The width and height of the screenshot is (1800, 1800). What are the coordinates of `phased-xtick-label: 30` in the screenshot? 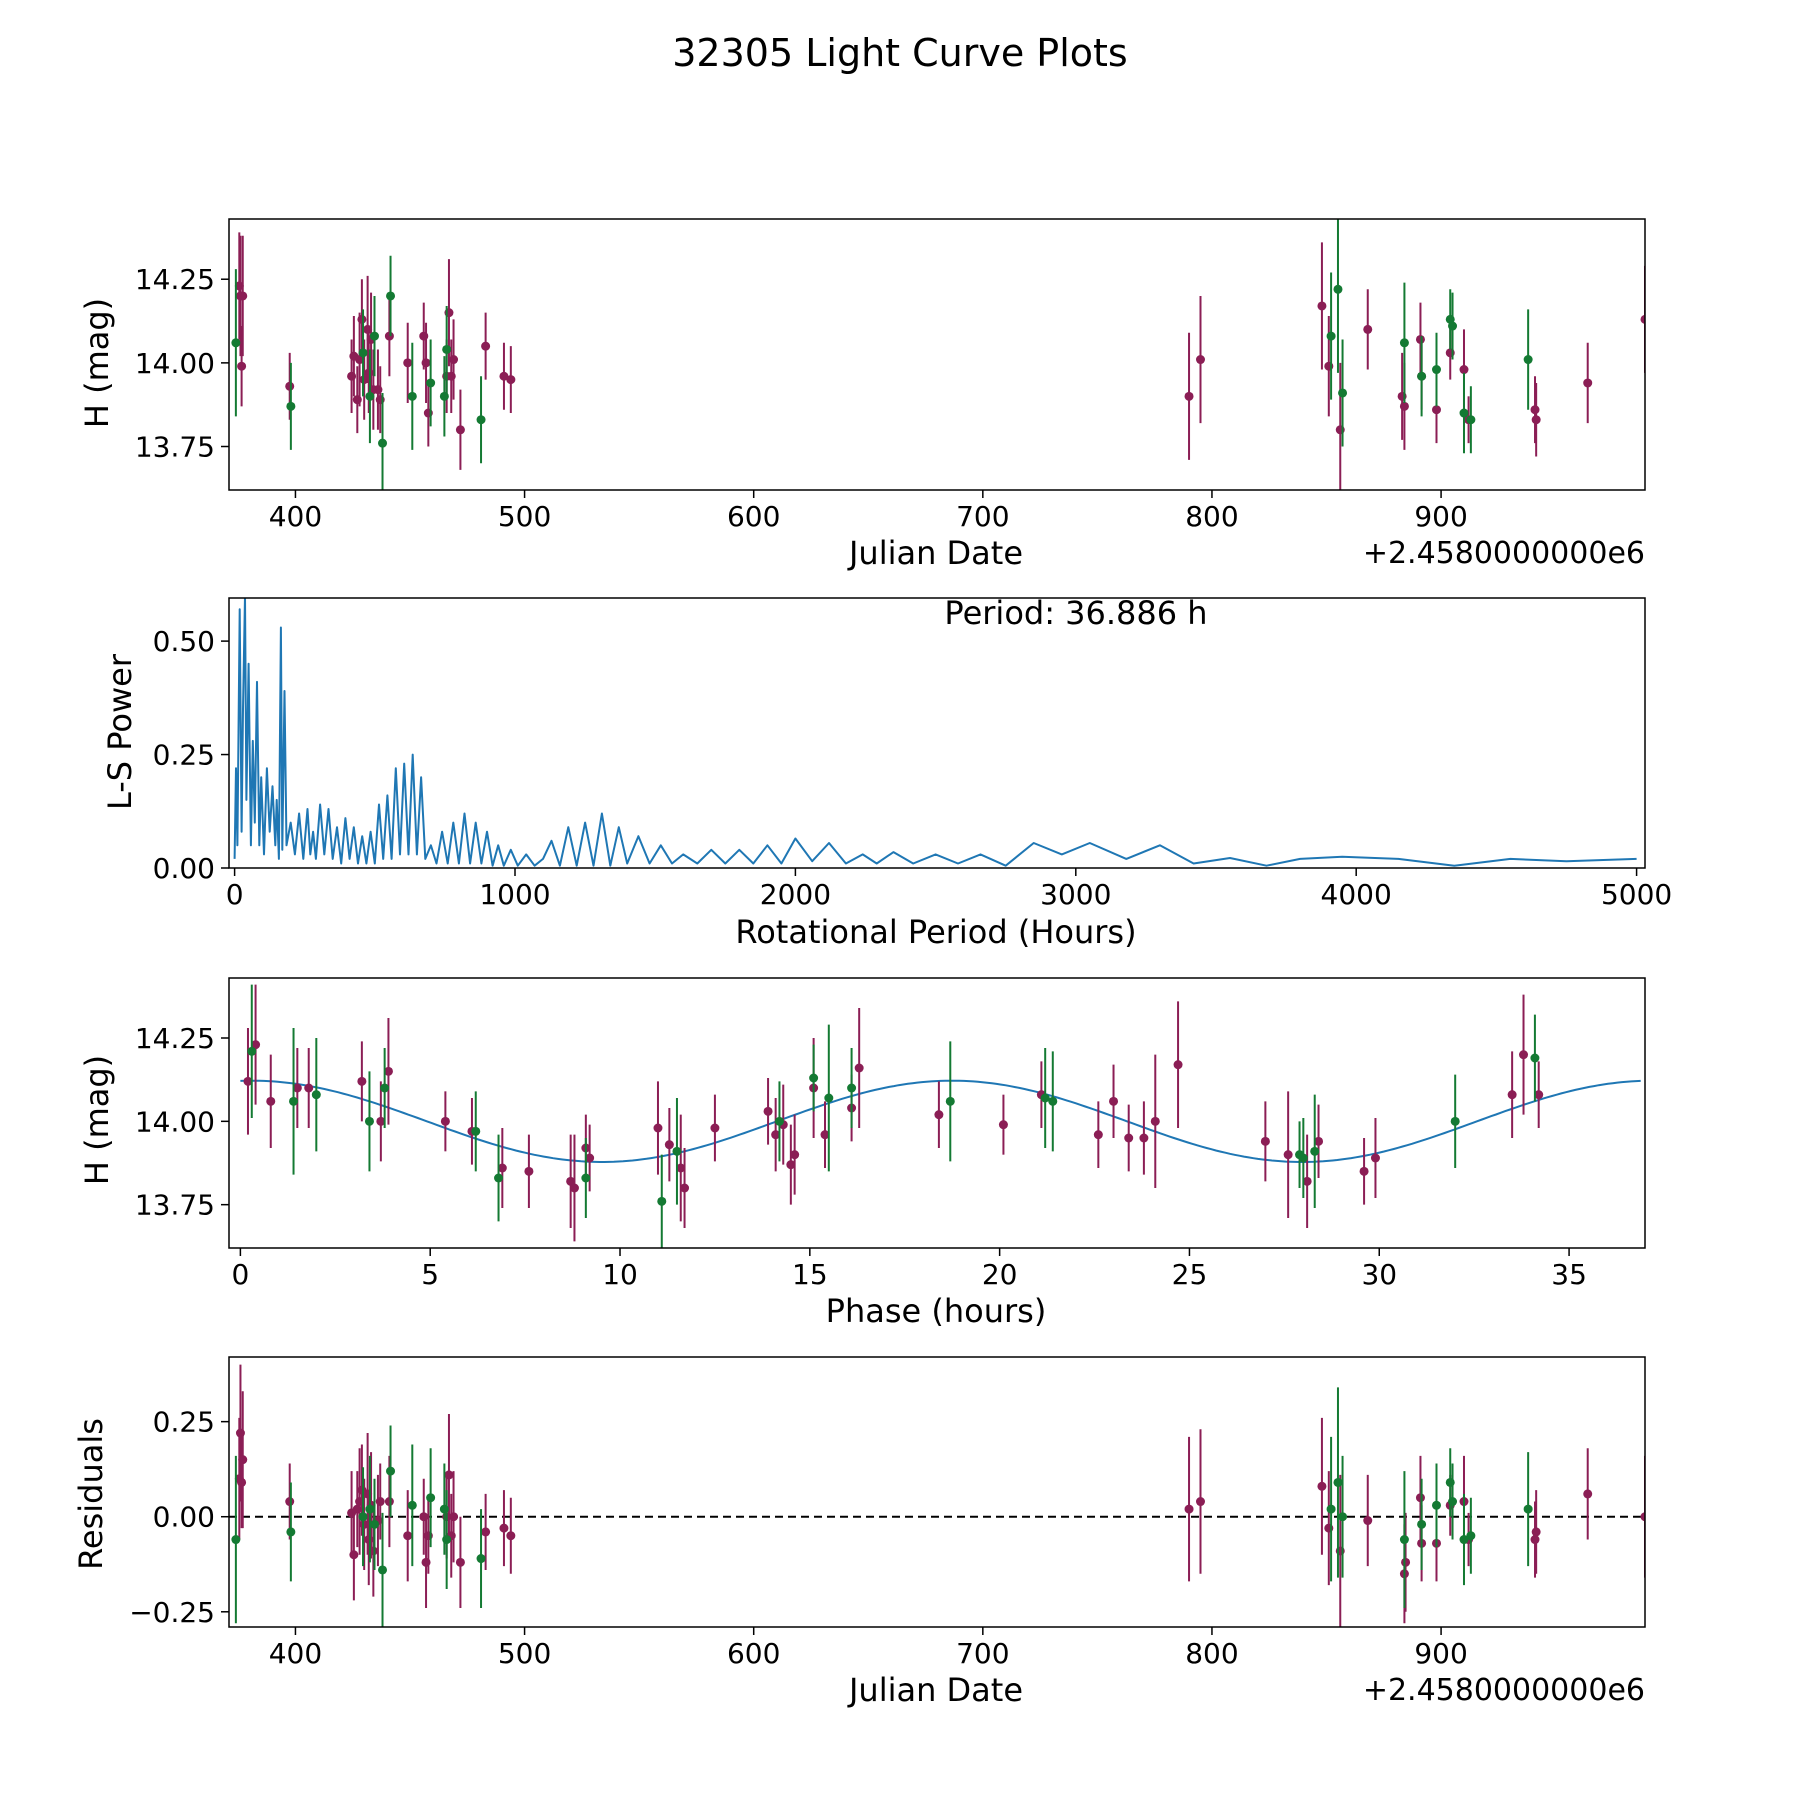 It's located at (1379, 1274).